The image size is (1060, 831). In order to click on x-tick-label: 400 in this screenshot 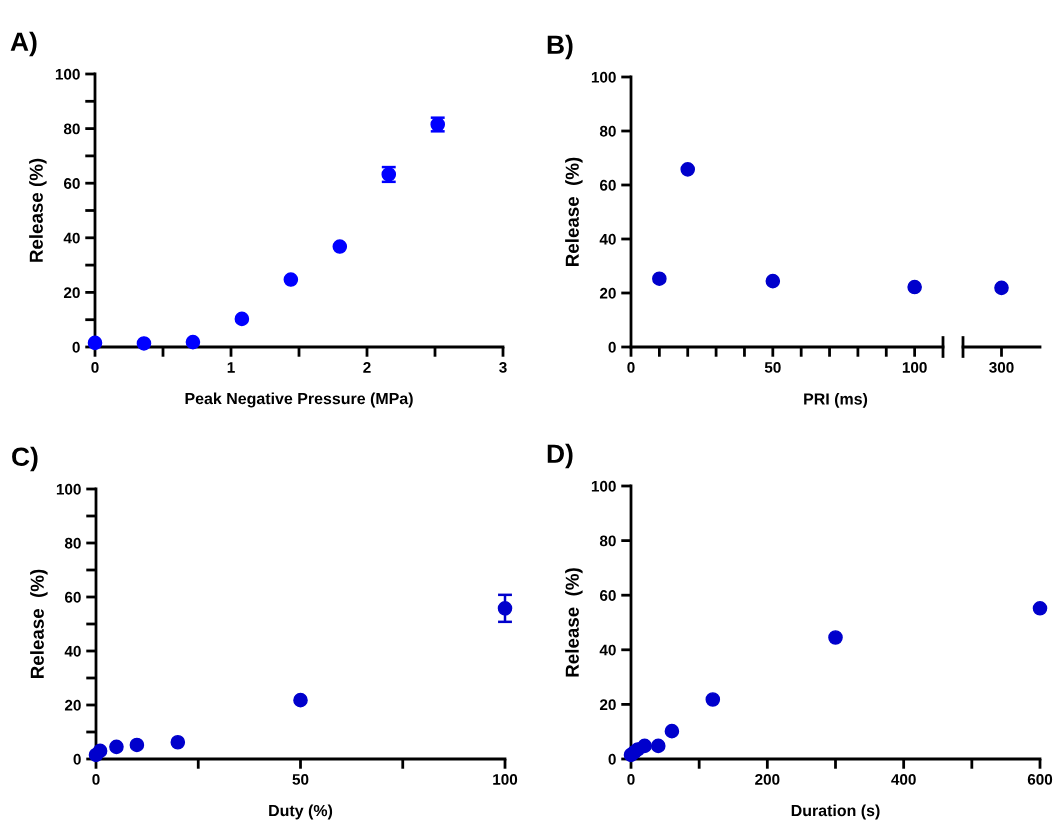, I will do `click(903, 779)`.